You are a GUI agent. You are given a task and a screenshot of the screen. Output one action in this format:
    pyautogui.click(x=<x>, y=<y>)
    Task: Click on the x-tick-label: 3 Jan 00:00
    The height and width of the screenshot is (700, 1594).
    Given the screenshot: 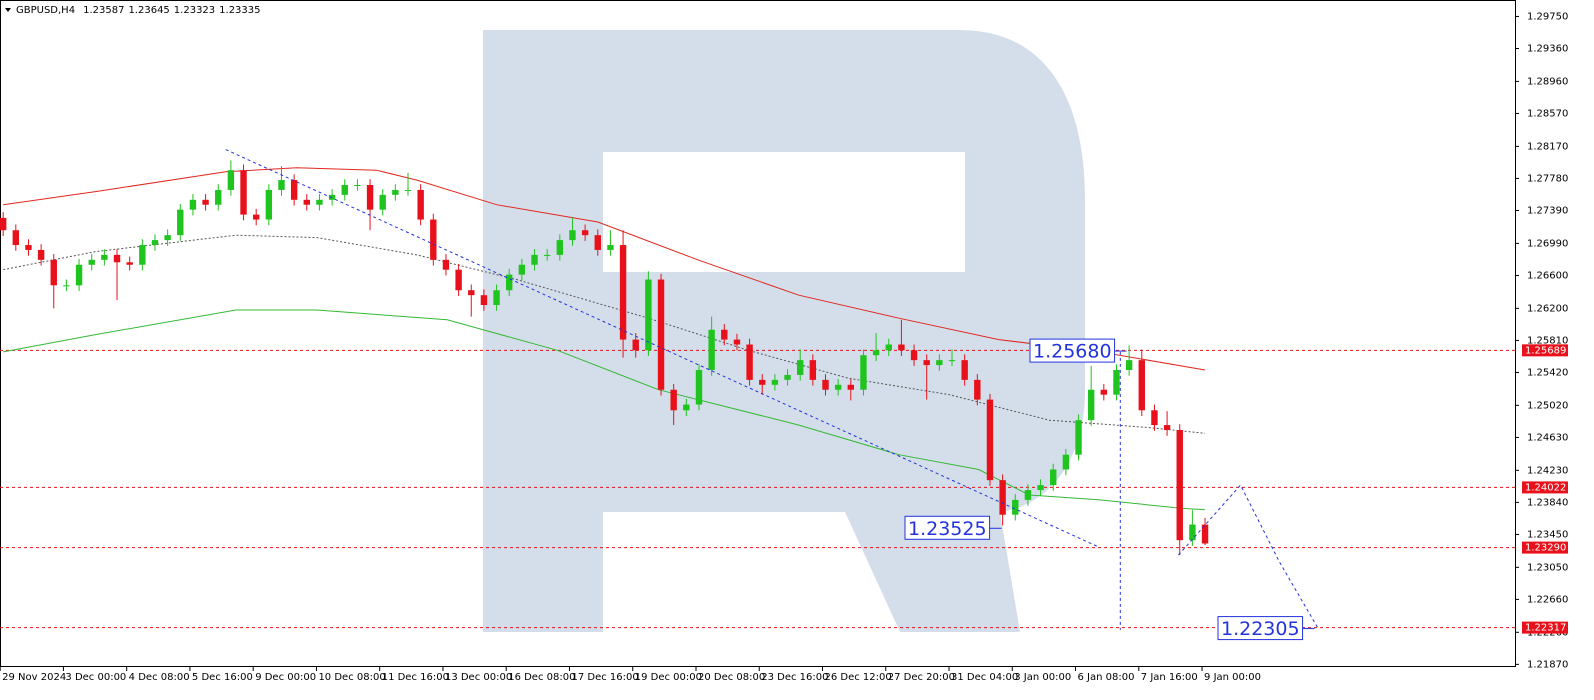 What is the action you would take?
    pyautogui.click(x=1042, y=677)
    